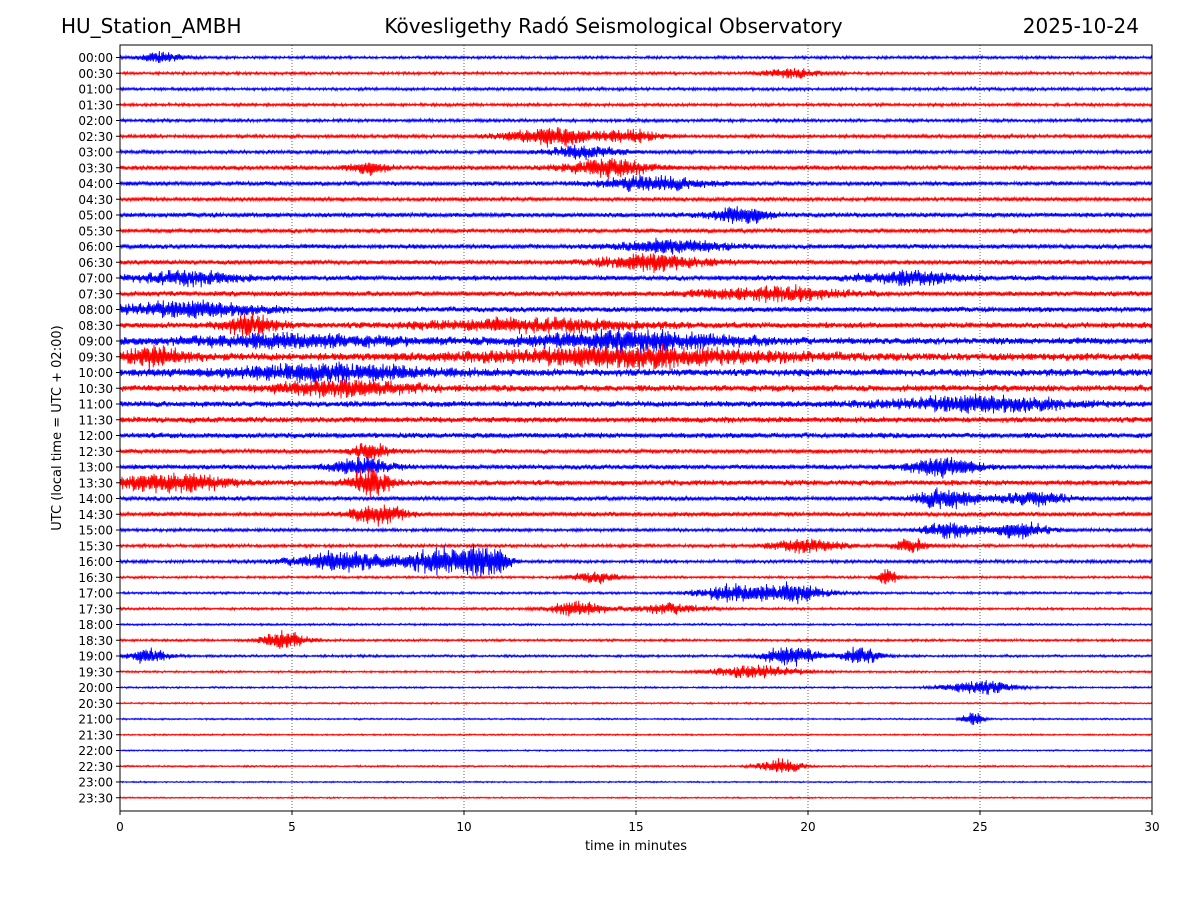 The width and height of the screenshot is (1200, 900). Describe the element at coordinates (95, 231) in the screenshot. I see `y-tick-label: 05:30` at that location.